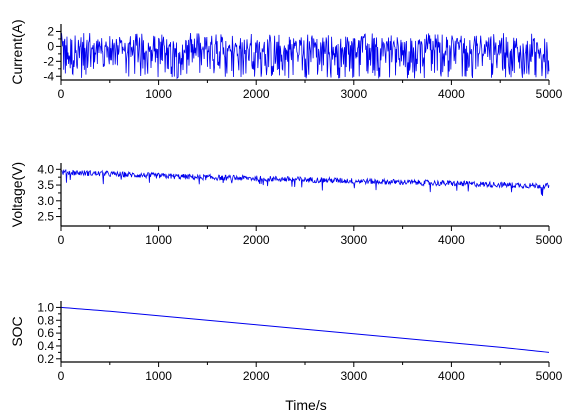 Image resolution: width=570 pixels, height=417 pixels. What do you see at coordinates (17, 331) in the screenshot?
I see `y-axis-label: SOC` at bounding box center [17, 331].